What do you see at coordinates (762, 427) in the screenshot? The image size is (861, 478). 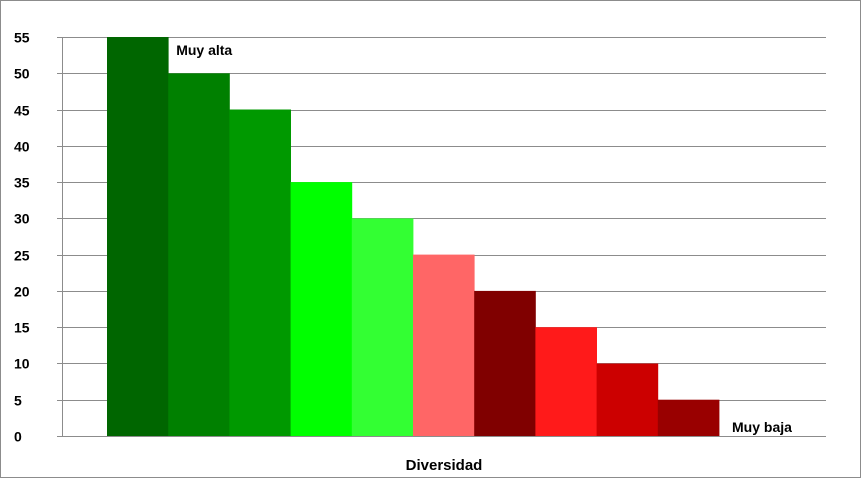 I see `annotation-muy-baja: Muy baja` at bounding box center [762, 427].